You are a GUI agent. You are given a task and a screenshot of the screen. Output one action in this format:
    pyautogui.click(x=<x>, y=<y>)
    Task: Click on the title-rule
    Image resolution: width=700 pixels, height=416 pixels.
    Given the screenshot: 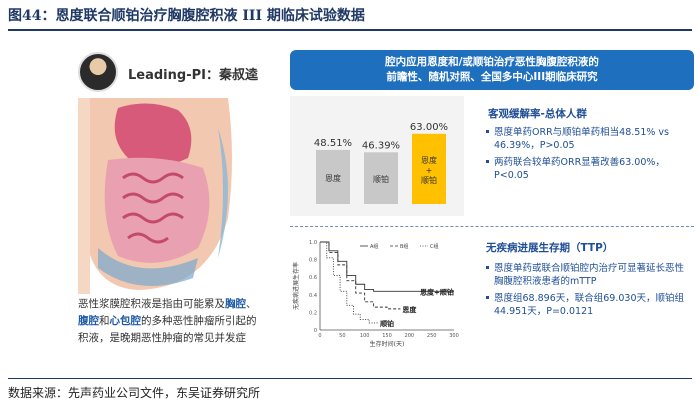 What is the action you would take?
    pyautogui.click(x=350, y=30)
    